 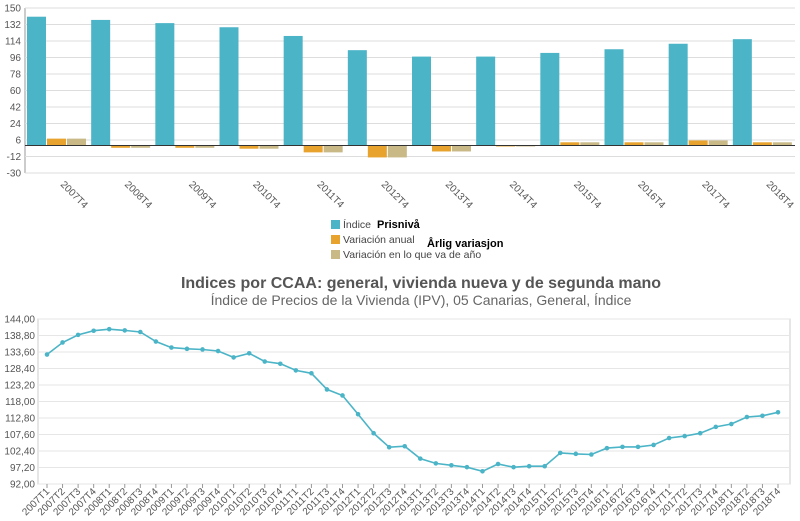 I want to click on y-tick-label: 92,00, so click(x=22, y=485).